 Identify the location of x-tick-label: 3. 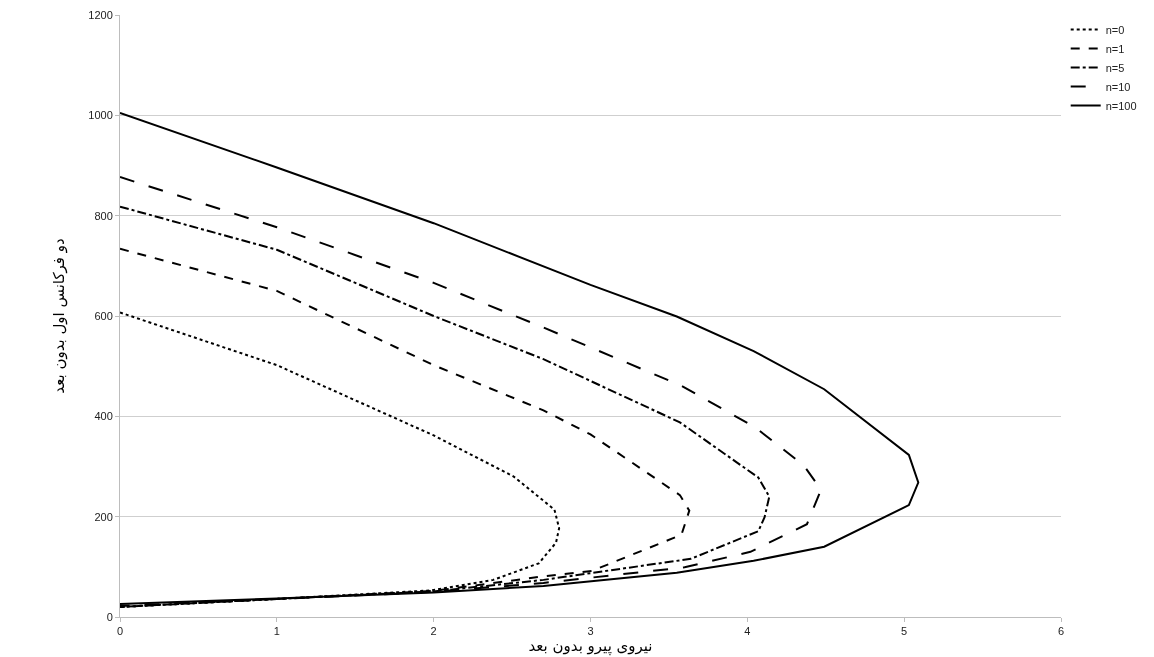
(590, 631).